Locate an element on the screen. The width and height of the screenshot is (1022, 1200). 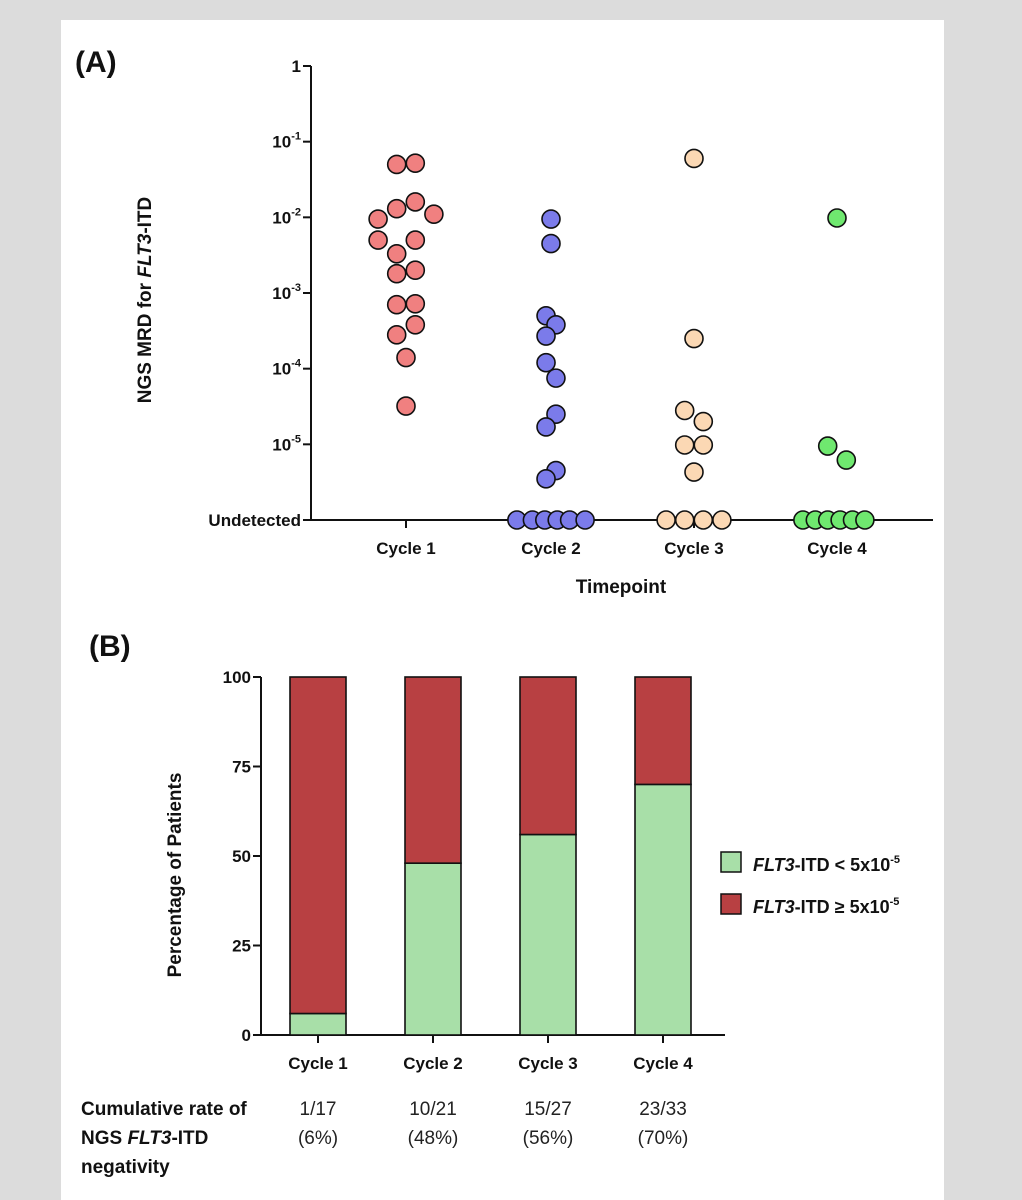
table-cell-percent: (48%) is located at coordinates (433, 1138).